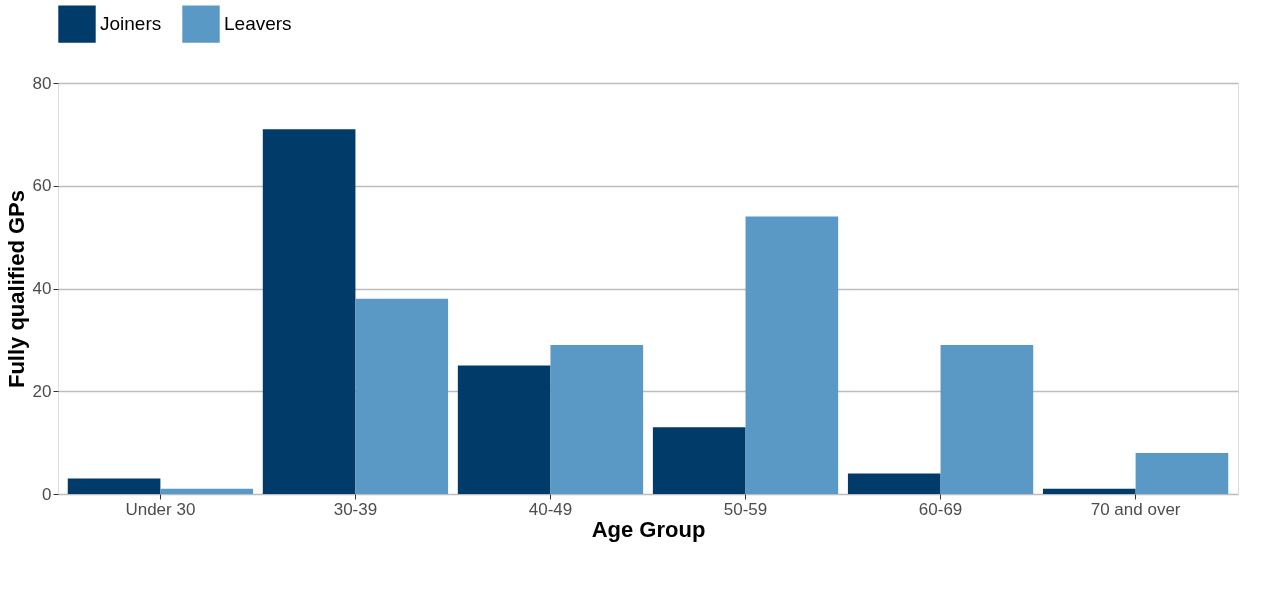 The width and height of the screenshot is (1266, 616). I want to click on x-tick-label: 30-39, so click(355, 509).